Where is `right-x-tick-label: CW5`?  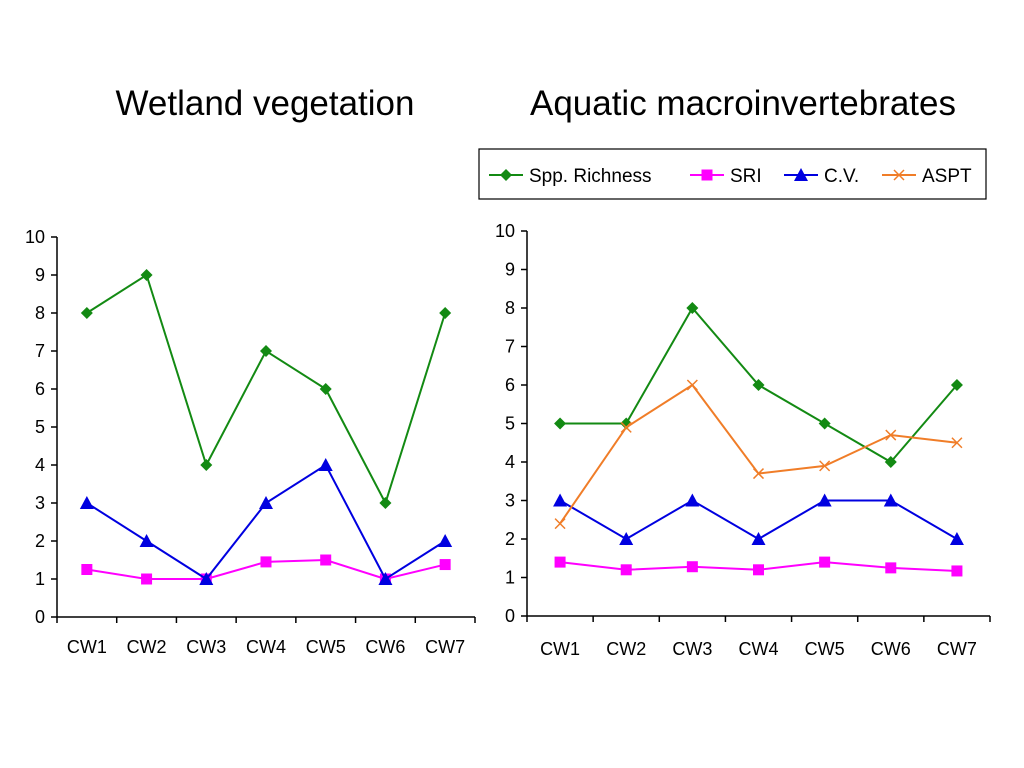 right-x-tick-label: CW5 is located at coordinates (825, 649).